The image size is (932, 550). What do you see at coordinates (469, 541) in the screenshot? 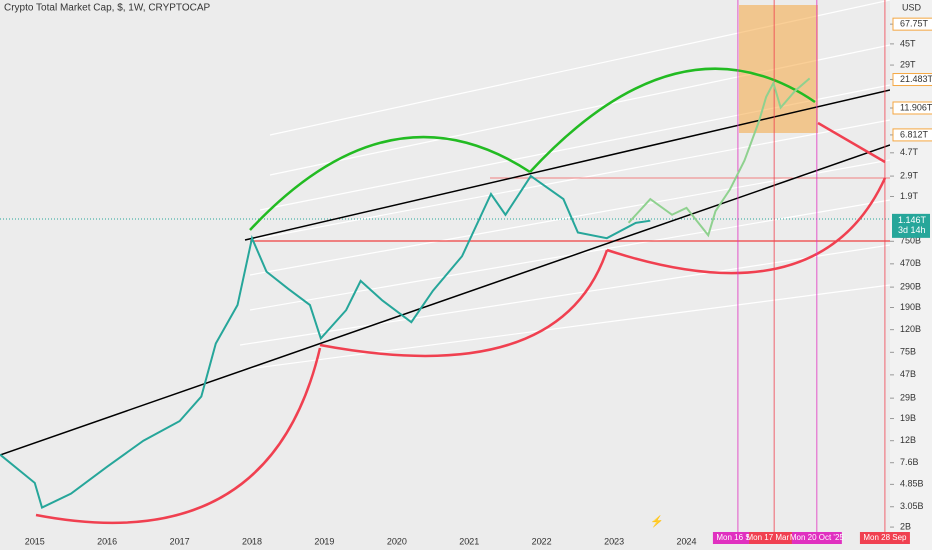
I see `x-tick-label: 2021` at bounding box center [469, 541].